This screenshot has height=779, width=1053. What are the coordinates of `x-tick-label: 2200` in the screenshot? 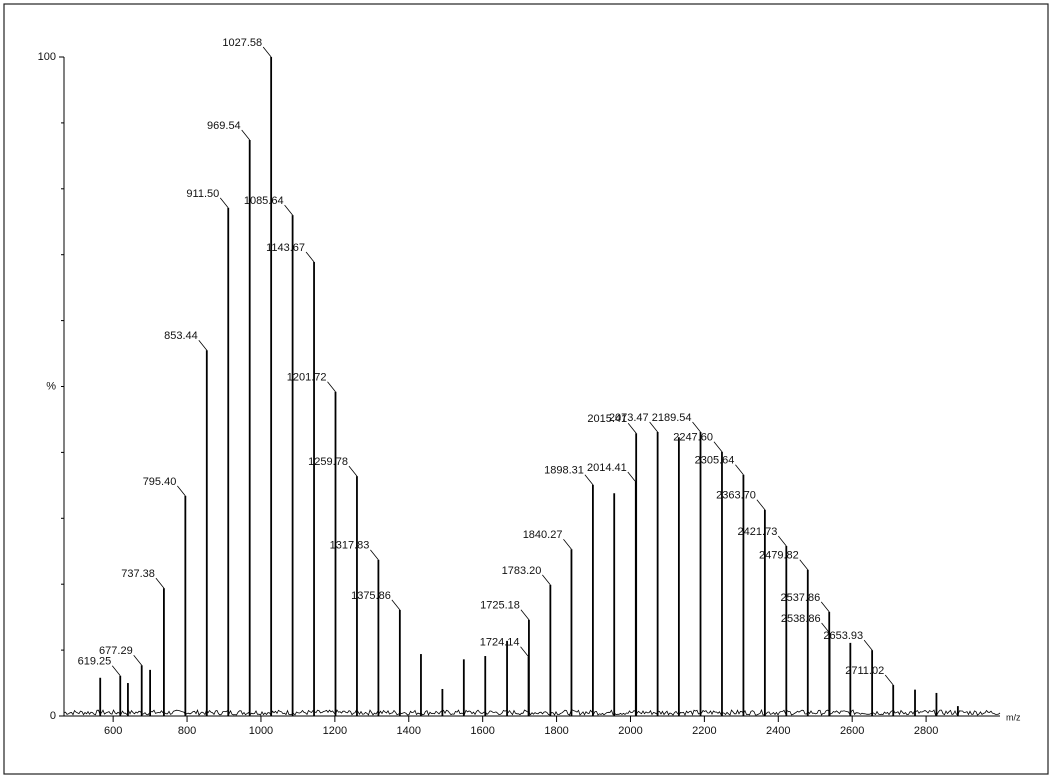 It's located at (704, 731).